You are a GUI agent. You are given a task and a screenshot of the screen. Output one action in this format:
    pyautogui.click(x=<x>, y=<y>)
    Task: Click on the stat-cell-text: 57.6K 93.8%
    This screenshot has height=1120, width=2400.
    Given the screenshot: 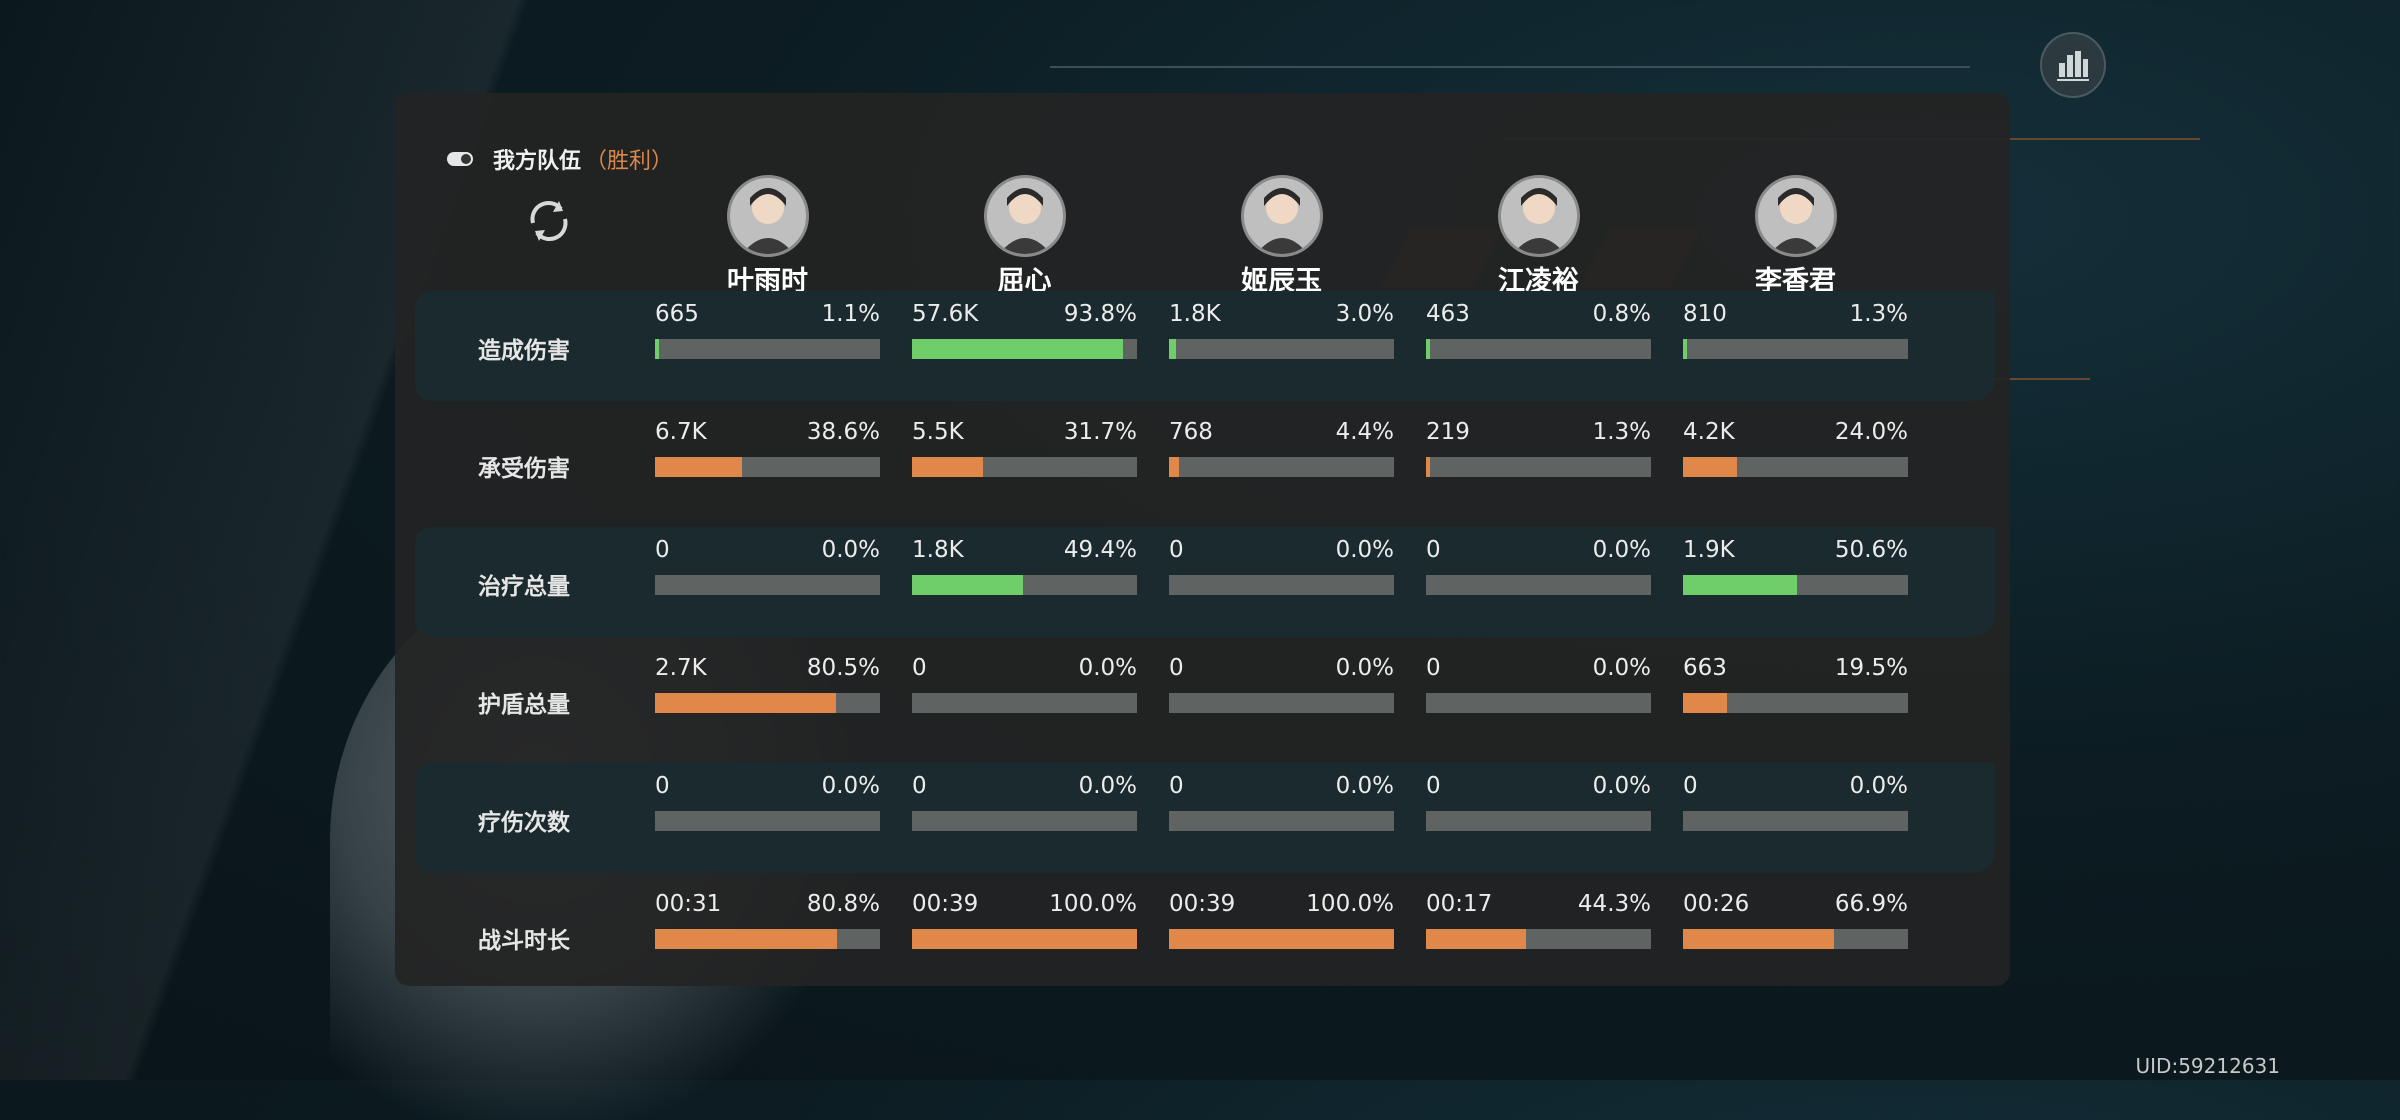 What is the action you would take?
    pyautogui.click(x=1024, y=316)
    